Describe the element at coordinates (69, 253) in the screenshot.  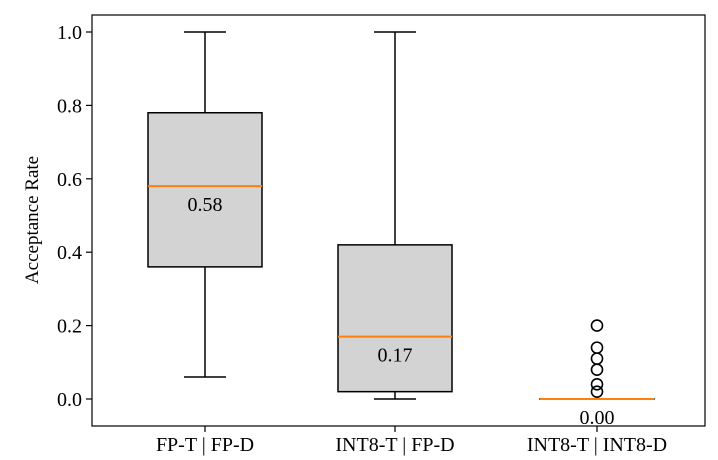
I see `y-tick-label: 0.4` at that location.